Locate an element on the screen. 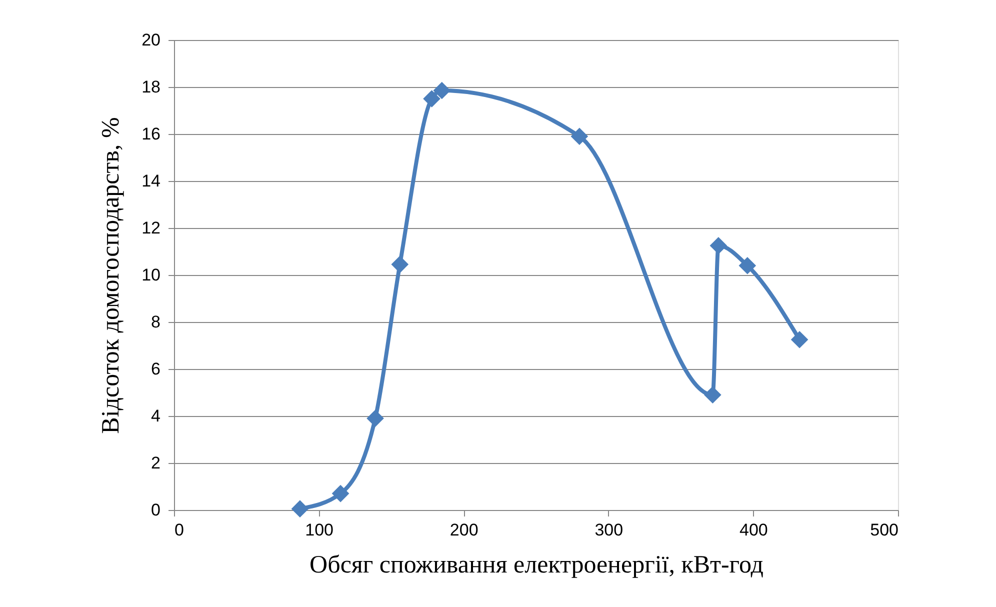 Image resolution: width=996 pixels, height=607 pixels. x-tick-label: 300 is located at coordinates (609, 530).